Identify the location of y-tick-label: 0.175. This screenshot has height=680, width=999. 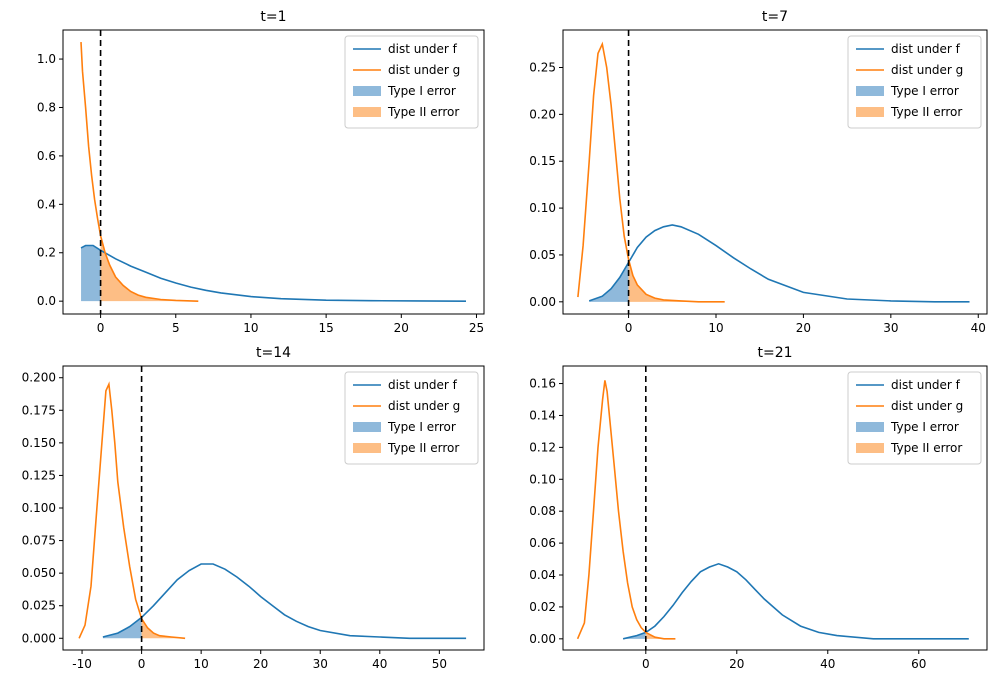
(39, 410).